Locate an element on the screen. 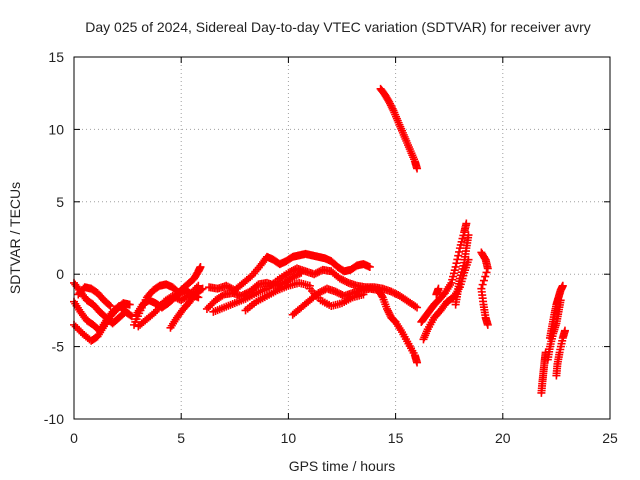  x-tick-label: 25 is located at coordinates (610, 438).